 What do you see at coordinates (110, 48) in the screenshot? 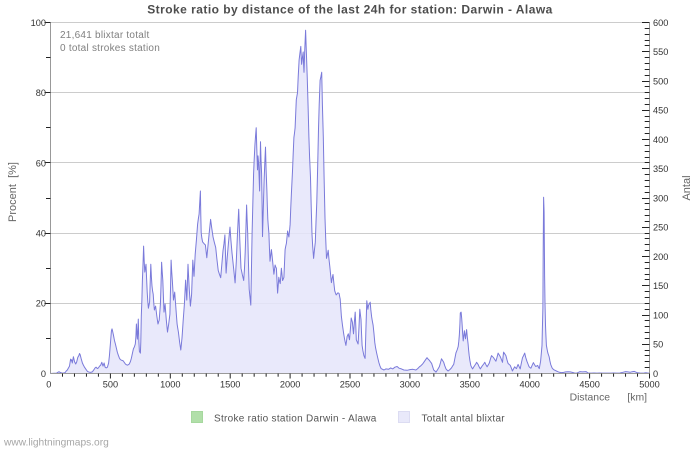
I see `svg-text: 0 total strokes station` at bounding box center [110, 48].